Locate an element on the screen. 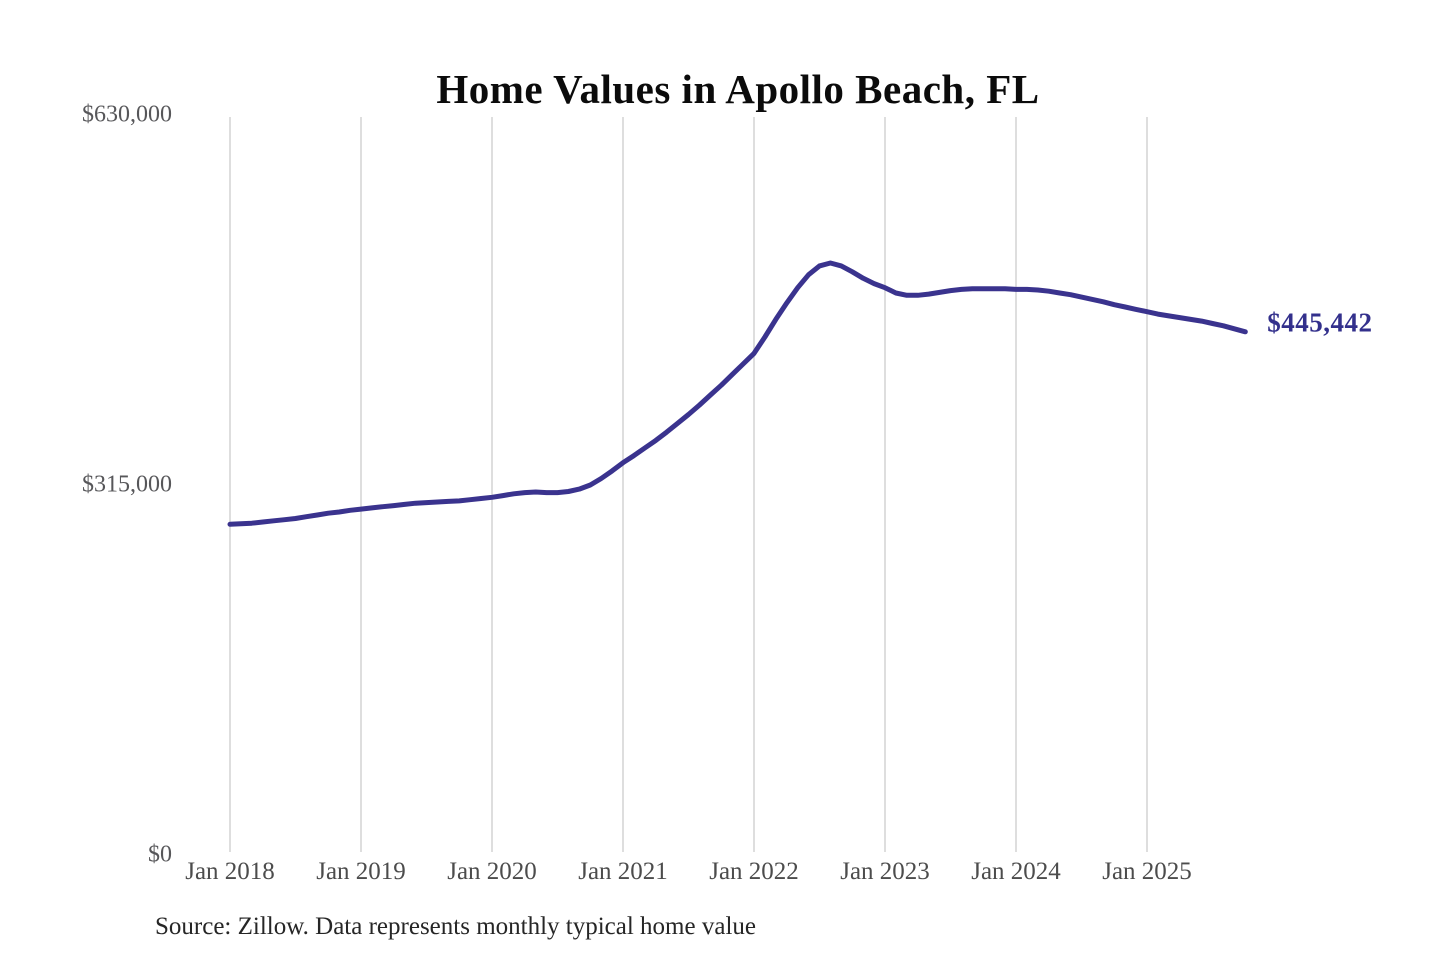 The image size is (1440, 960). x-tick-label-jan-2022: Jan 2022 is located at coordinates (754, 871).